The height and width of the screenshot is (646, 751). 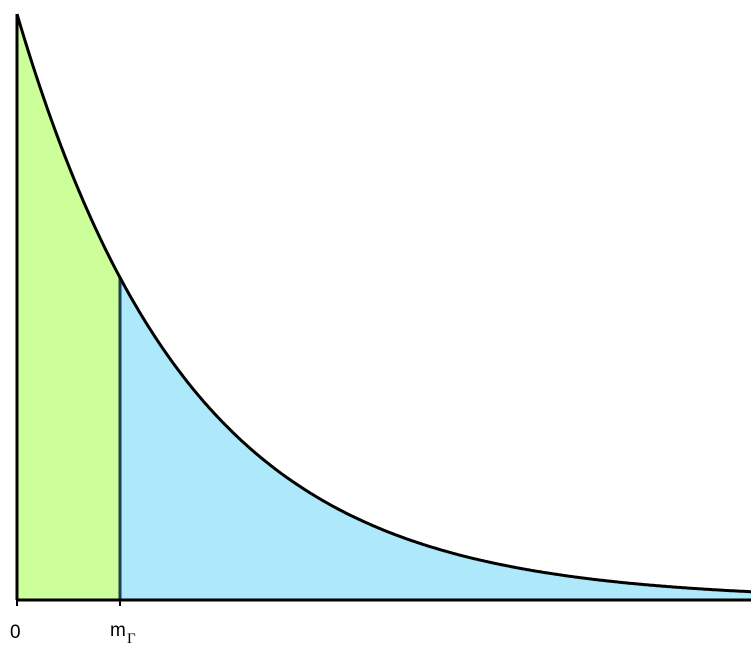 I want to click on threshold-label: m Γ, so click(x=123, y=633).